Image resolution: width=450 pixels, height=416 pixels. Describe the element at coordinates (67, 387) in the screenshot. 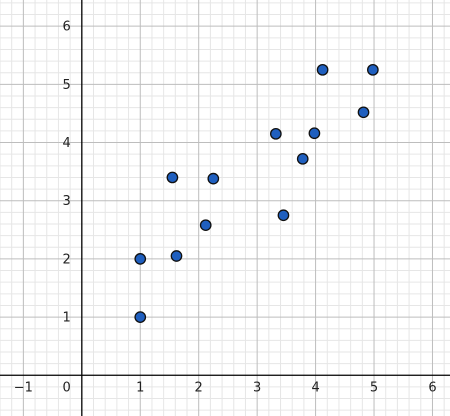

I see `origin-label: 0` at that location.